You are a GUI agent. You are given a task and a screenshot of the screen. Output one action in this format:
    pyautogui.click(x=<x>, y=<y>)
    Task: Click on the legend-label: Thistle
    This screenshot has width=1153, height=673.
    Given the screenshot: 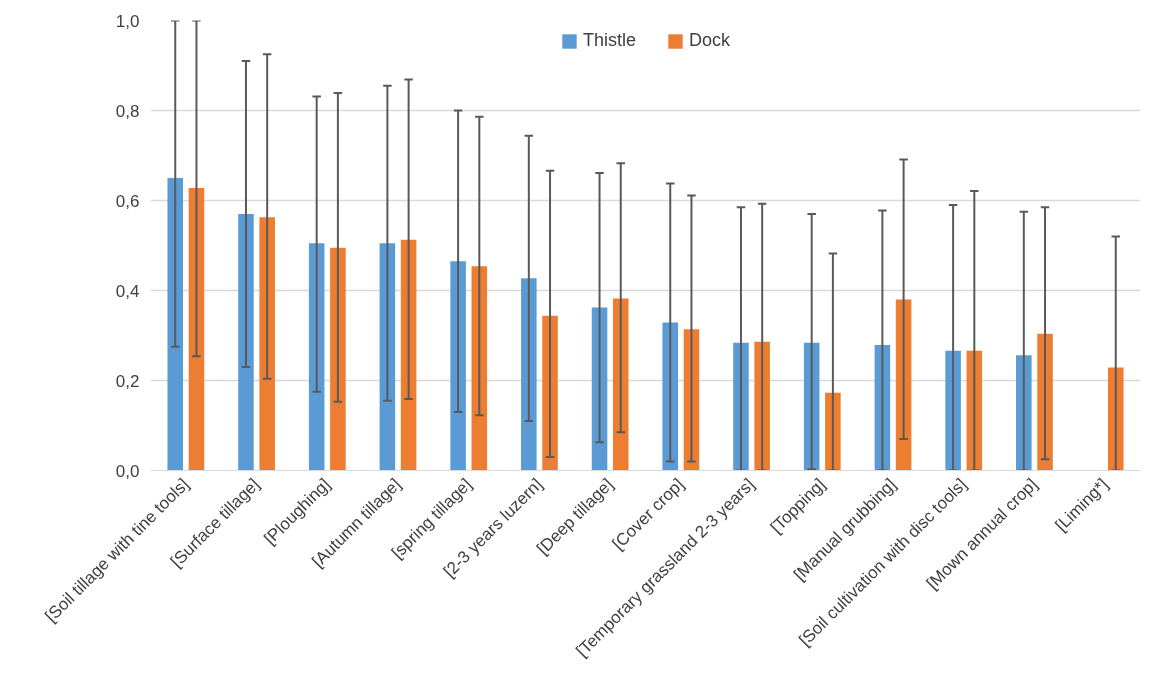 What is the action you would take?
    pyautogui.click(x=609, y=40)
    